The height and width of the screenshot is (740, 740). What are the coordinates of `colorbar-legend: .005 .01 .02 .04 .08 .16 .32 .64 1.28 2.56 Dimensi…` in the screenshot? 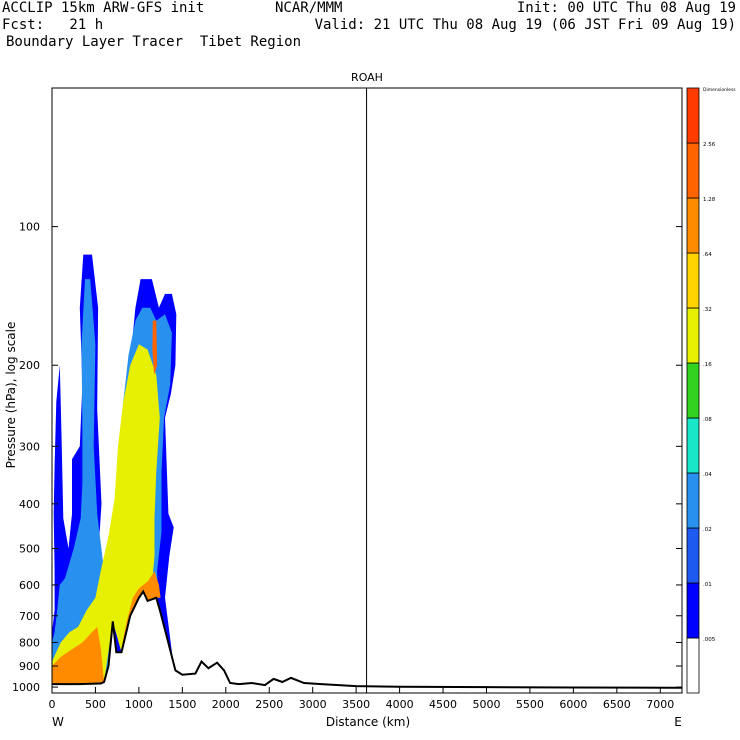 It's located at (711, 390).